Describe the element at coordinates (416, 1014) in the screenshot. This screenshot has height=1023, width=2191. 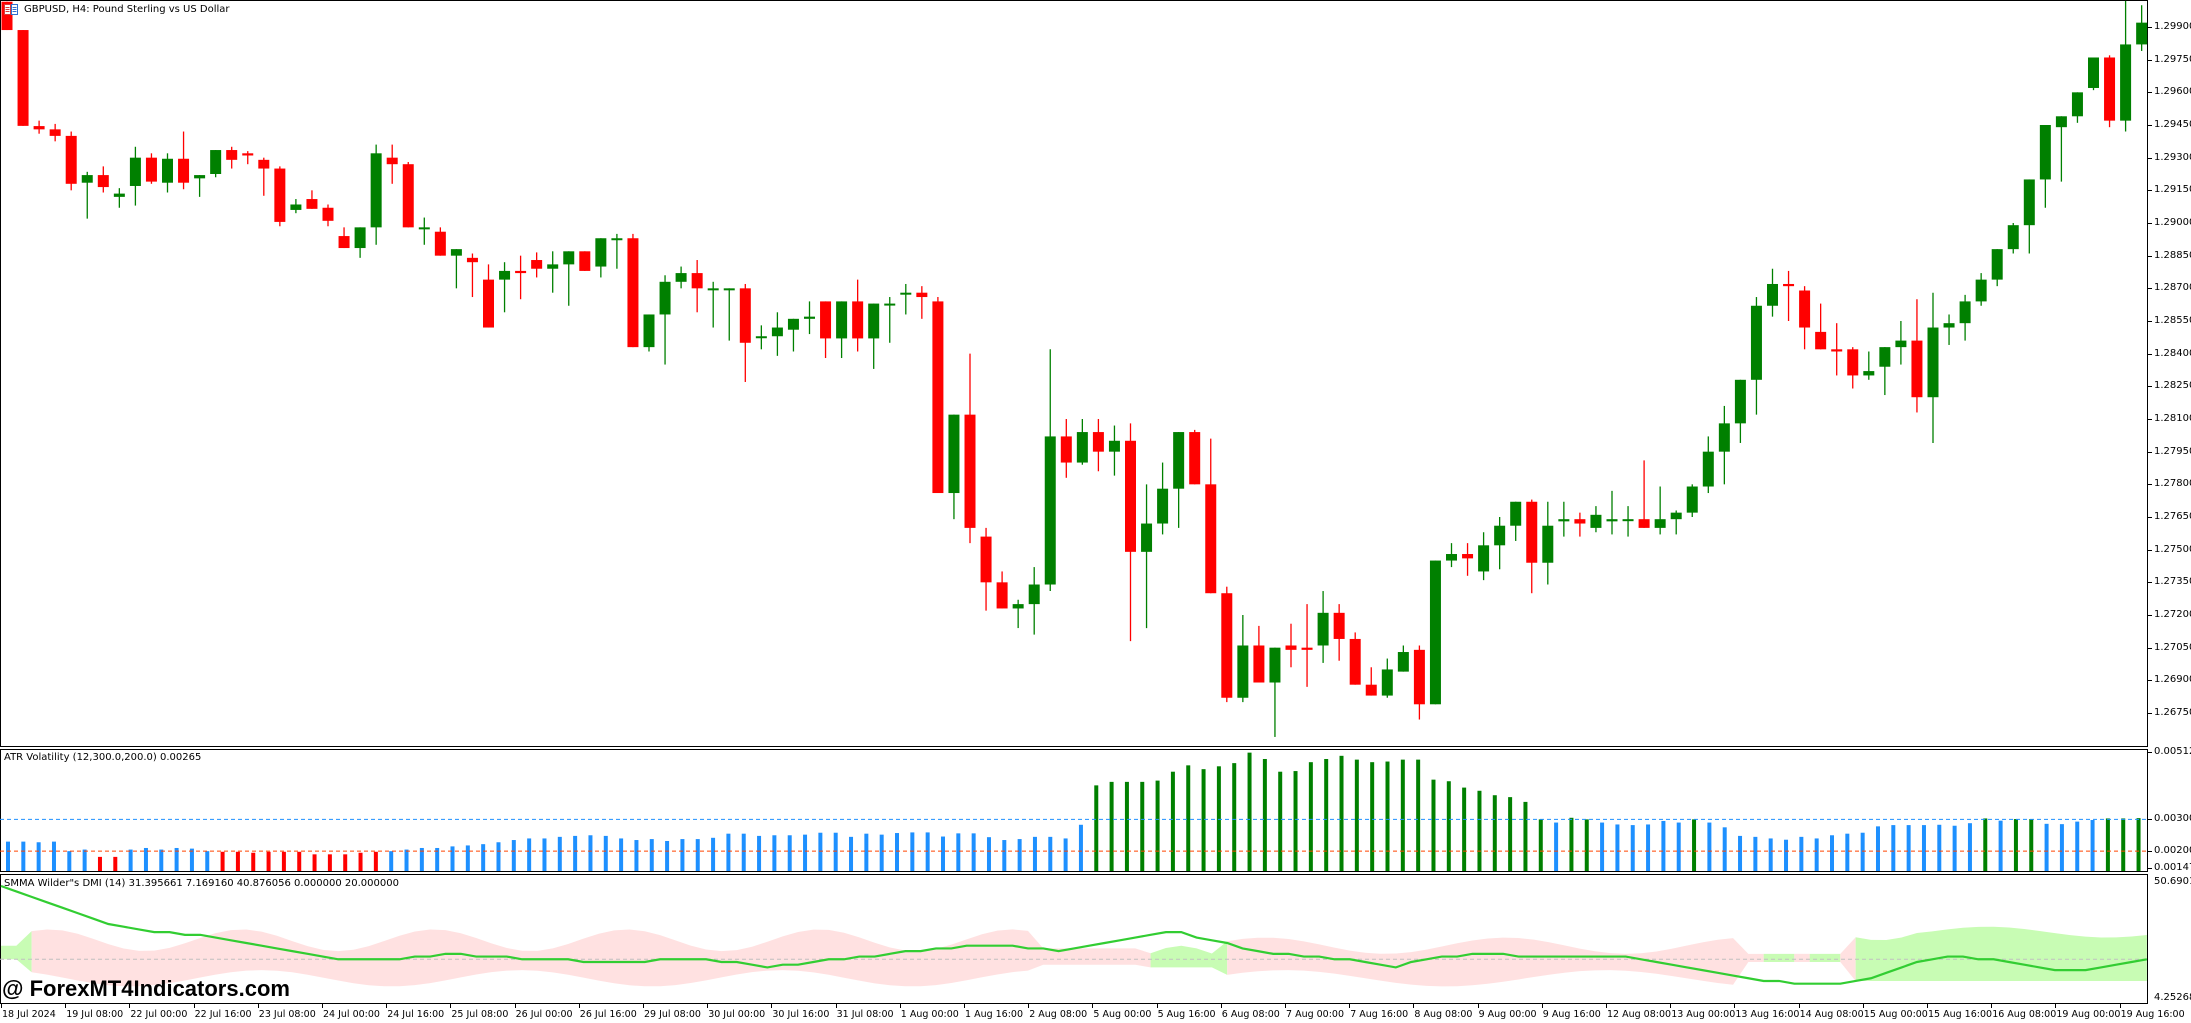
I see `time-label: 24 Jul 16:00` at that location.